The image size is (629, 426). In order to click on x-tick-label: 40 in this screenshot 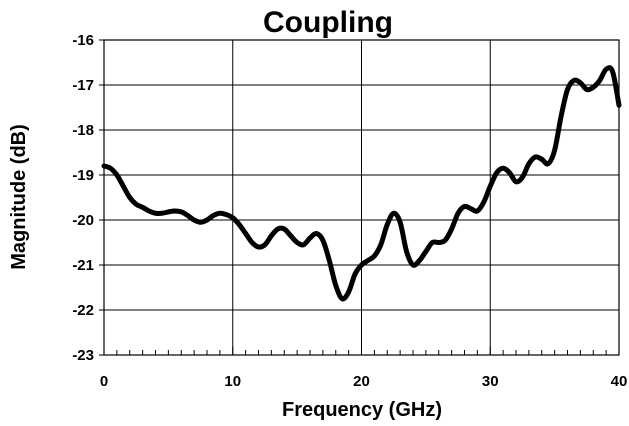, I will do `click(619, 381)`.